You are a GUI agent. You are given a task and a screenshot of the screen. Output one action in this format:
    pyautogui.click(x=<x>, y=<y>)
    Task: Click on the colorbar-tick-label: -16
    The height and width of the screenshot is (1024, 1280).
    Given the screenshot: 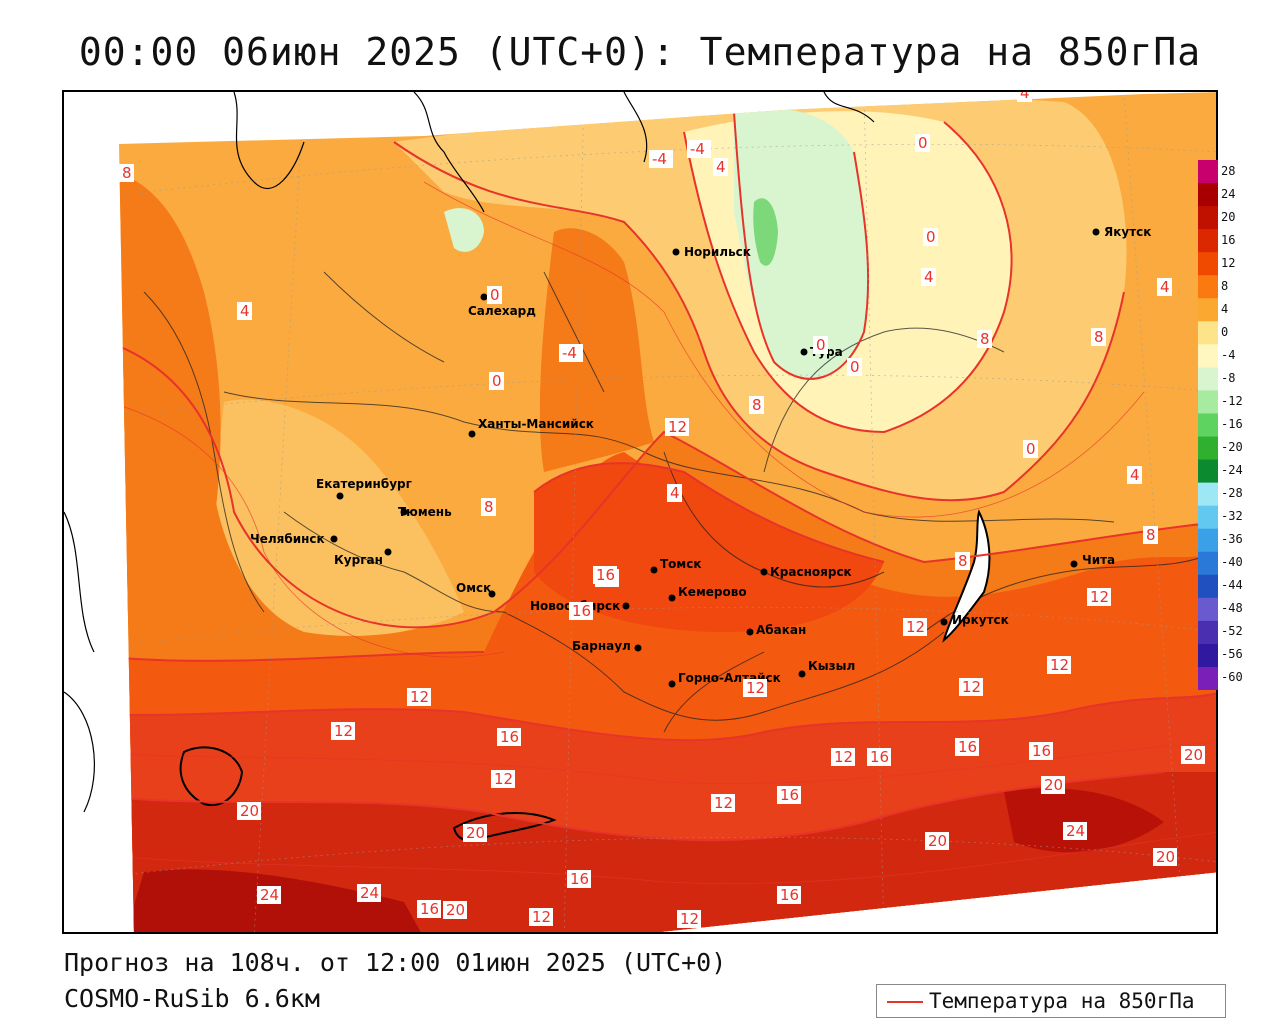 What is the action you would take?
    pyautogui.click(x=1232, y=424)
    